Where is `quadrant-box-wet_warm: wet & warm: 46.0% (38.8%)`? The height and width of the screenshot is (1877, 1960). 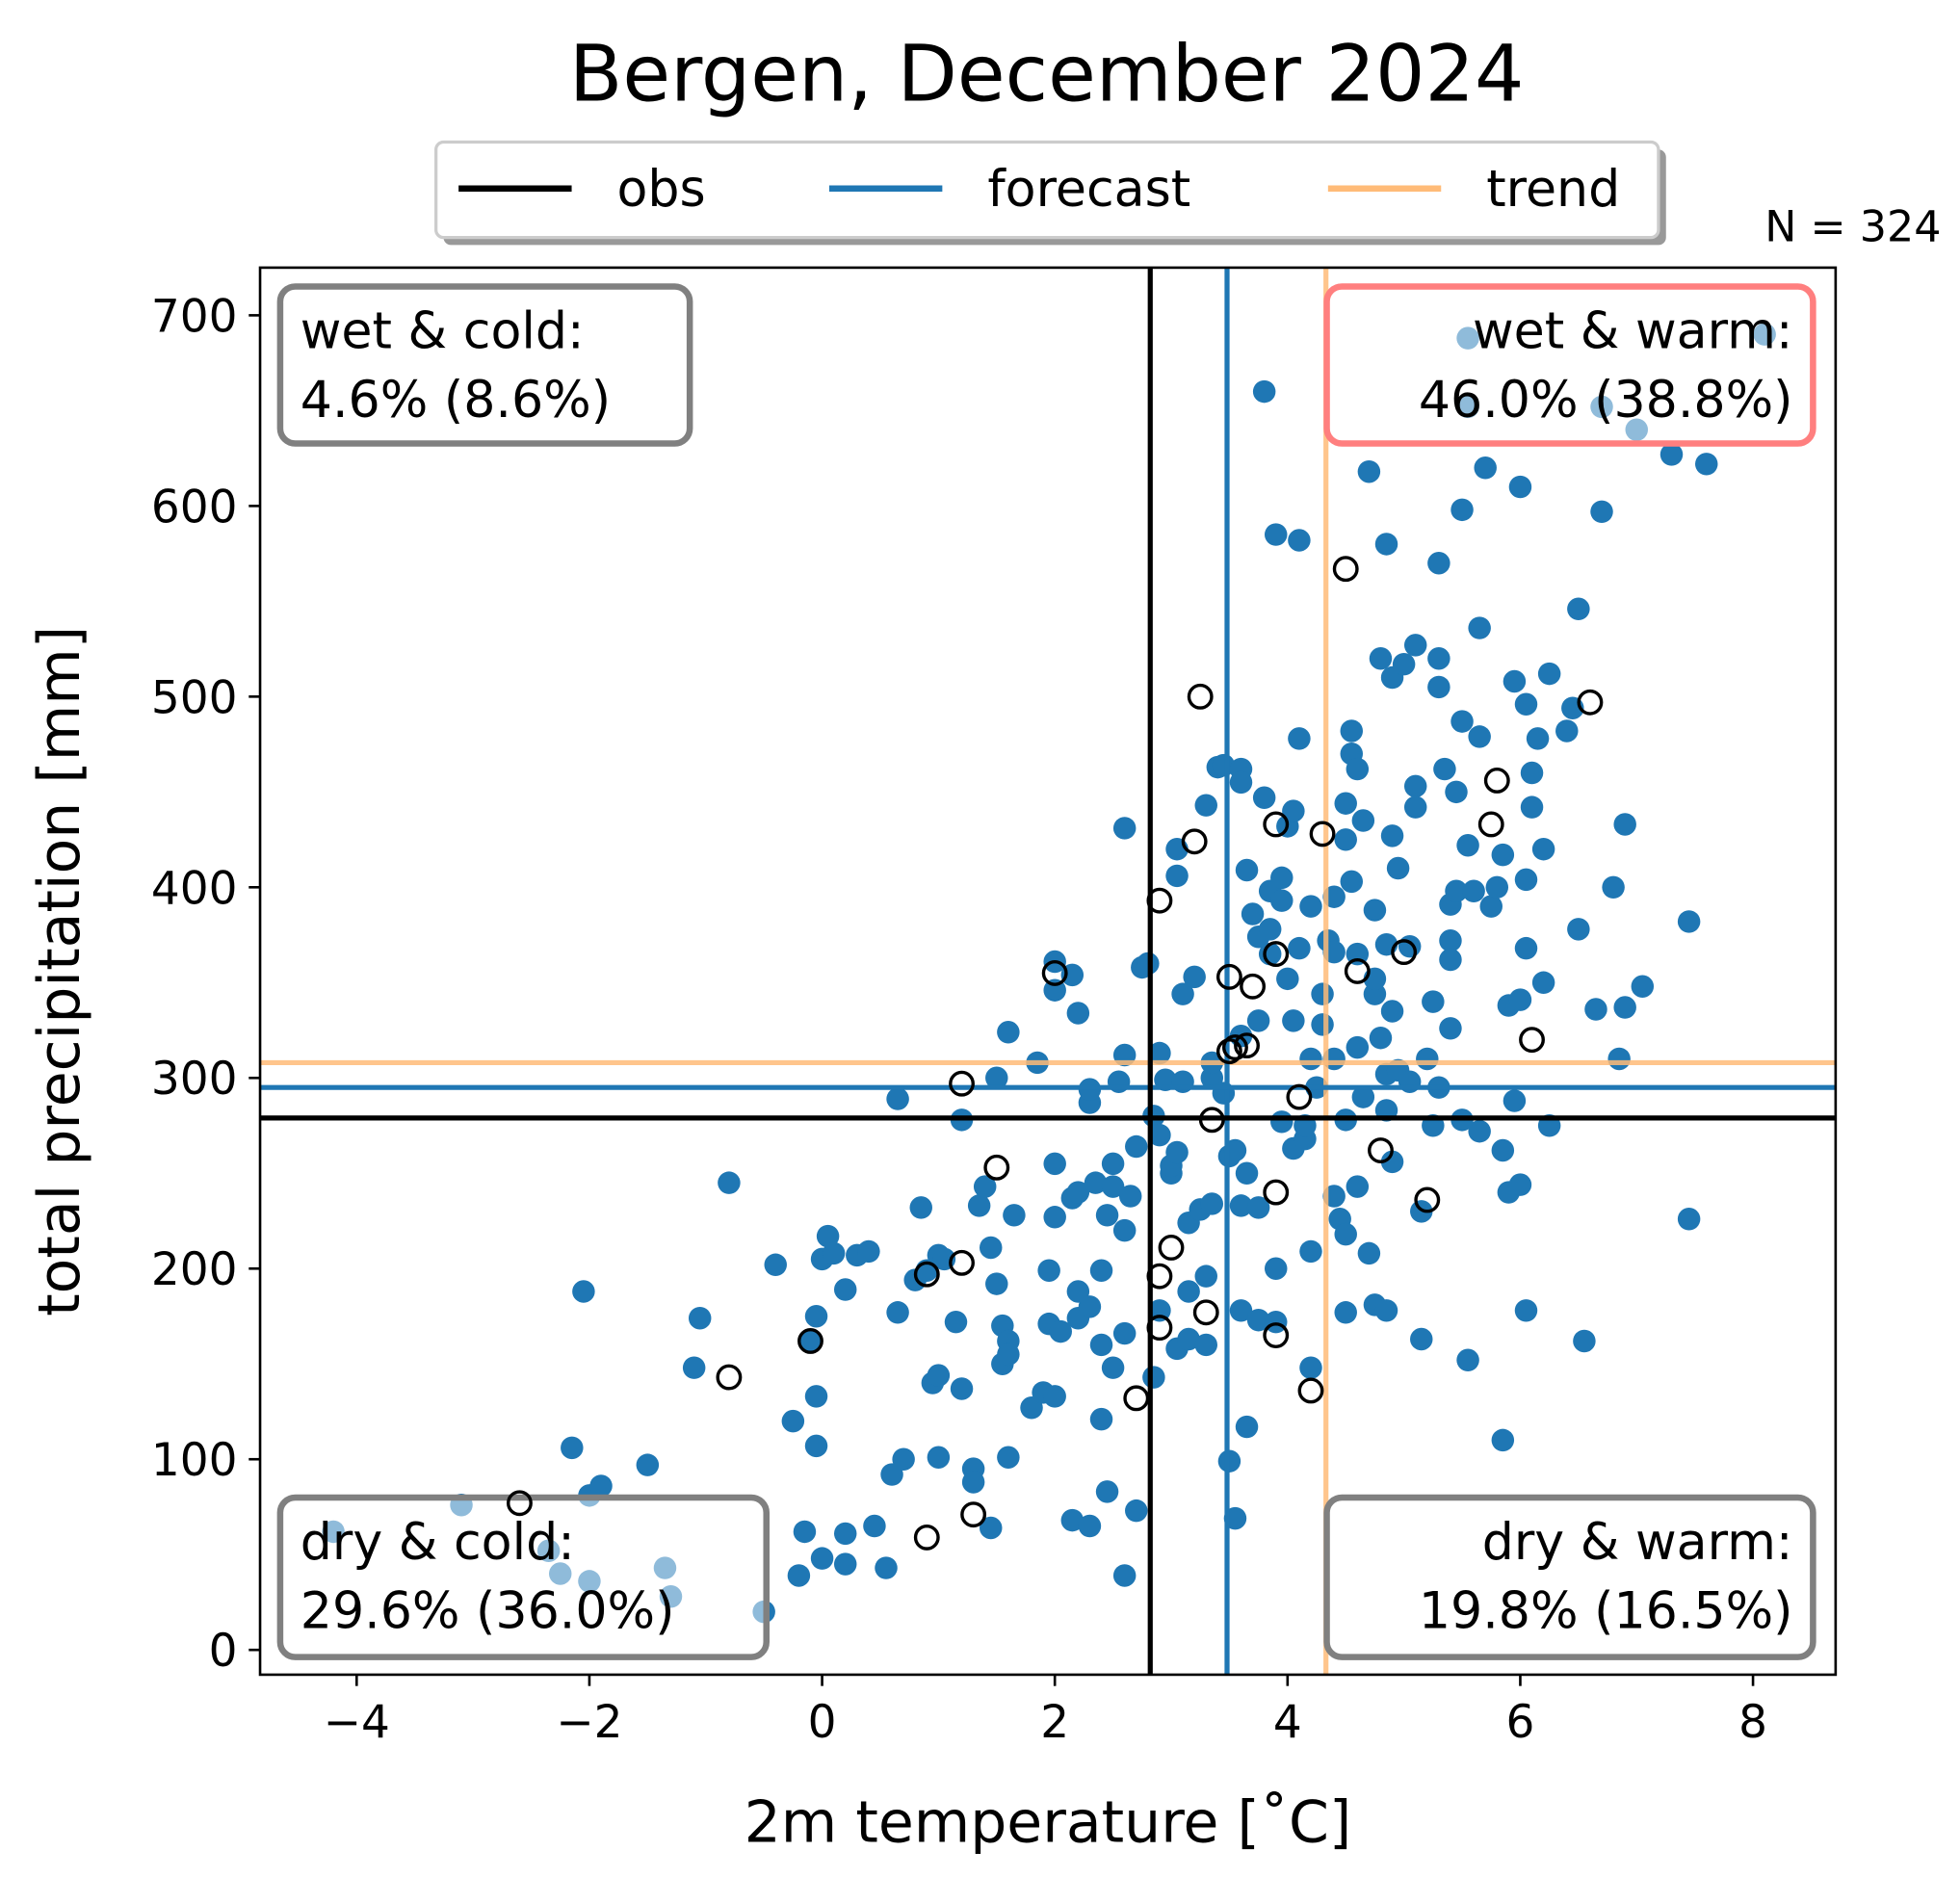
quadrant-box-wet_warm: wet & warm: 46.0% (38.8%) is located at coordinates (1569, 365).